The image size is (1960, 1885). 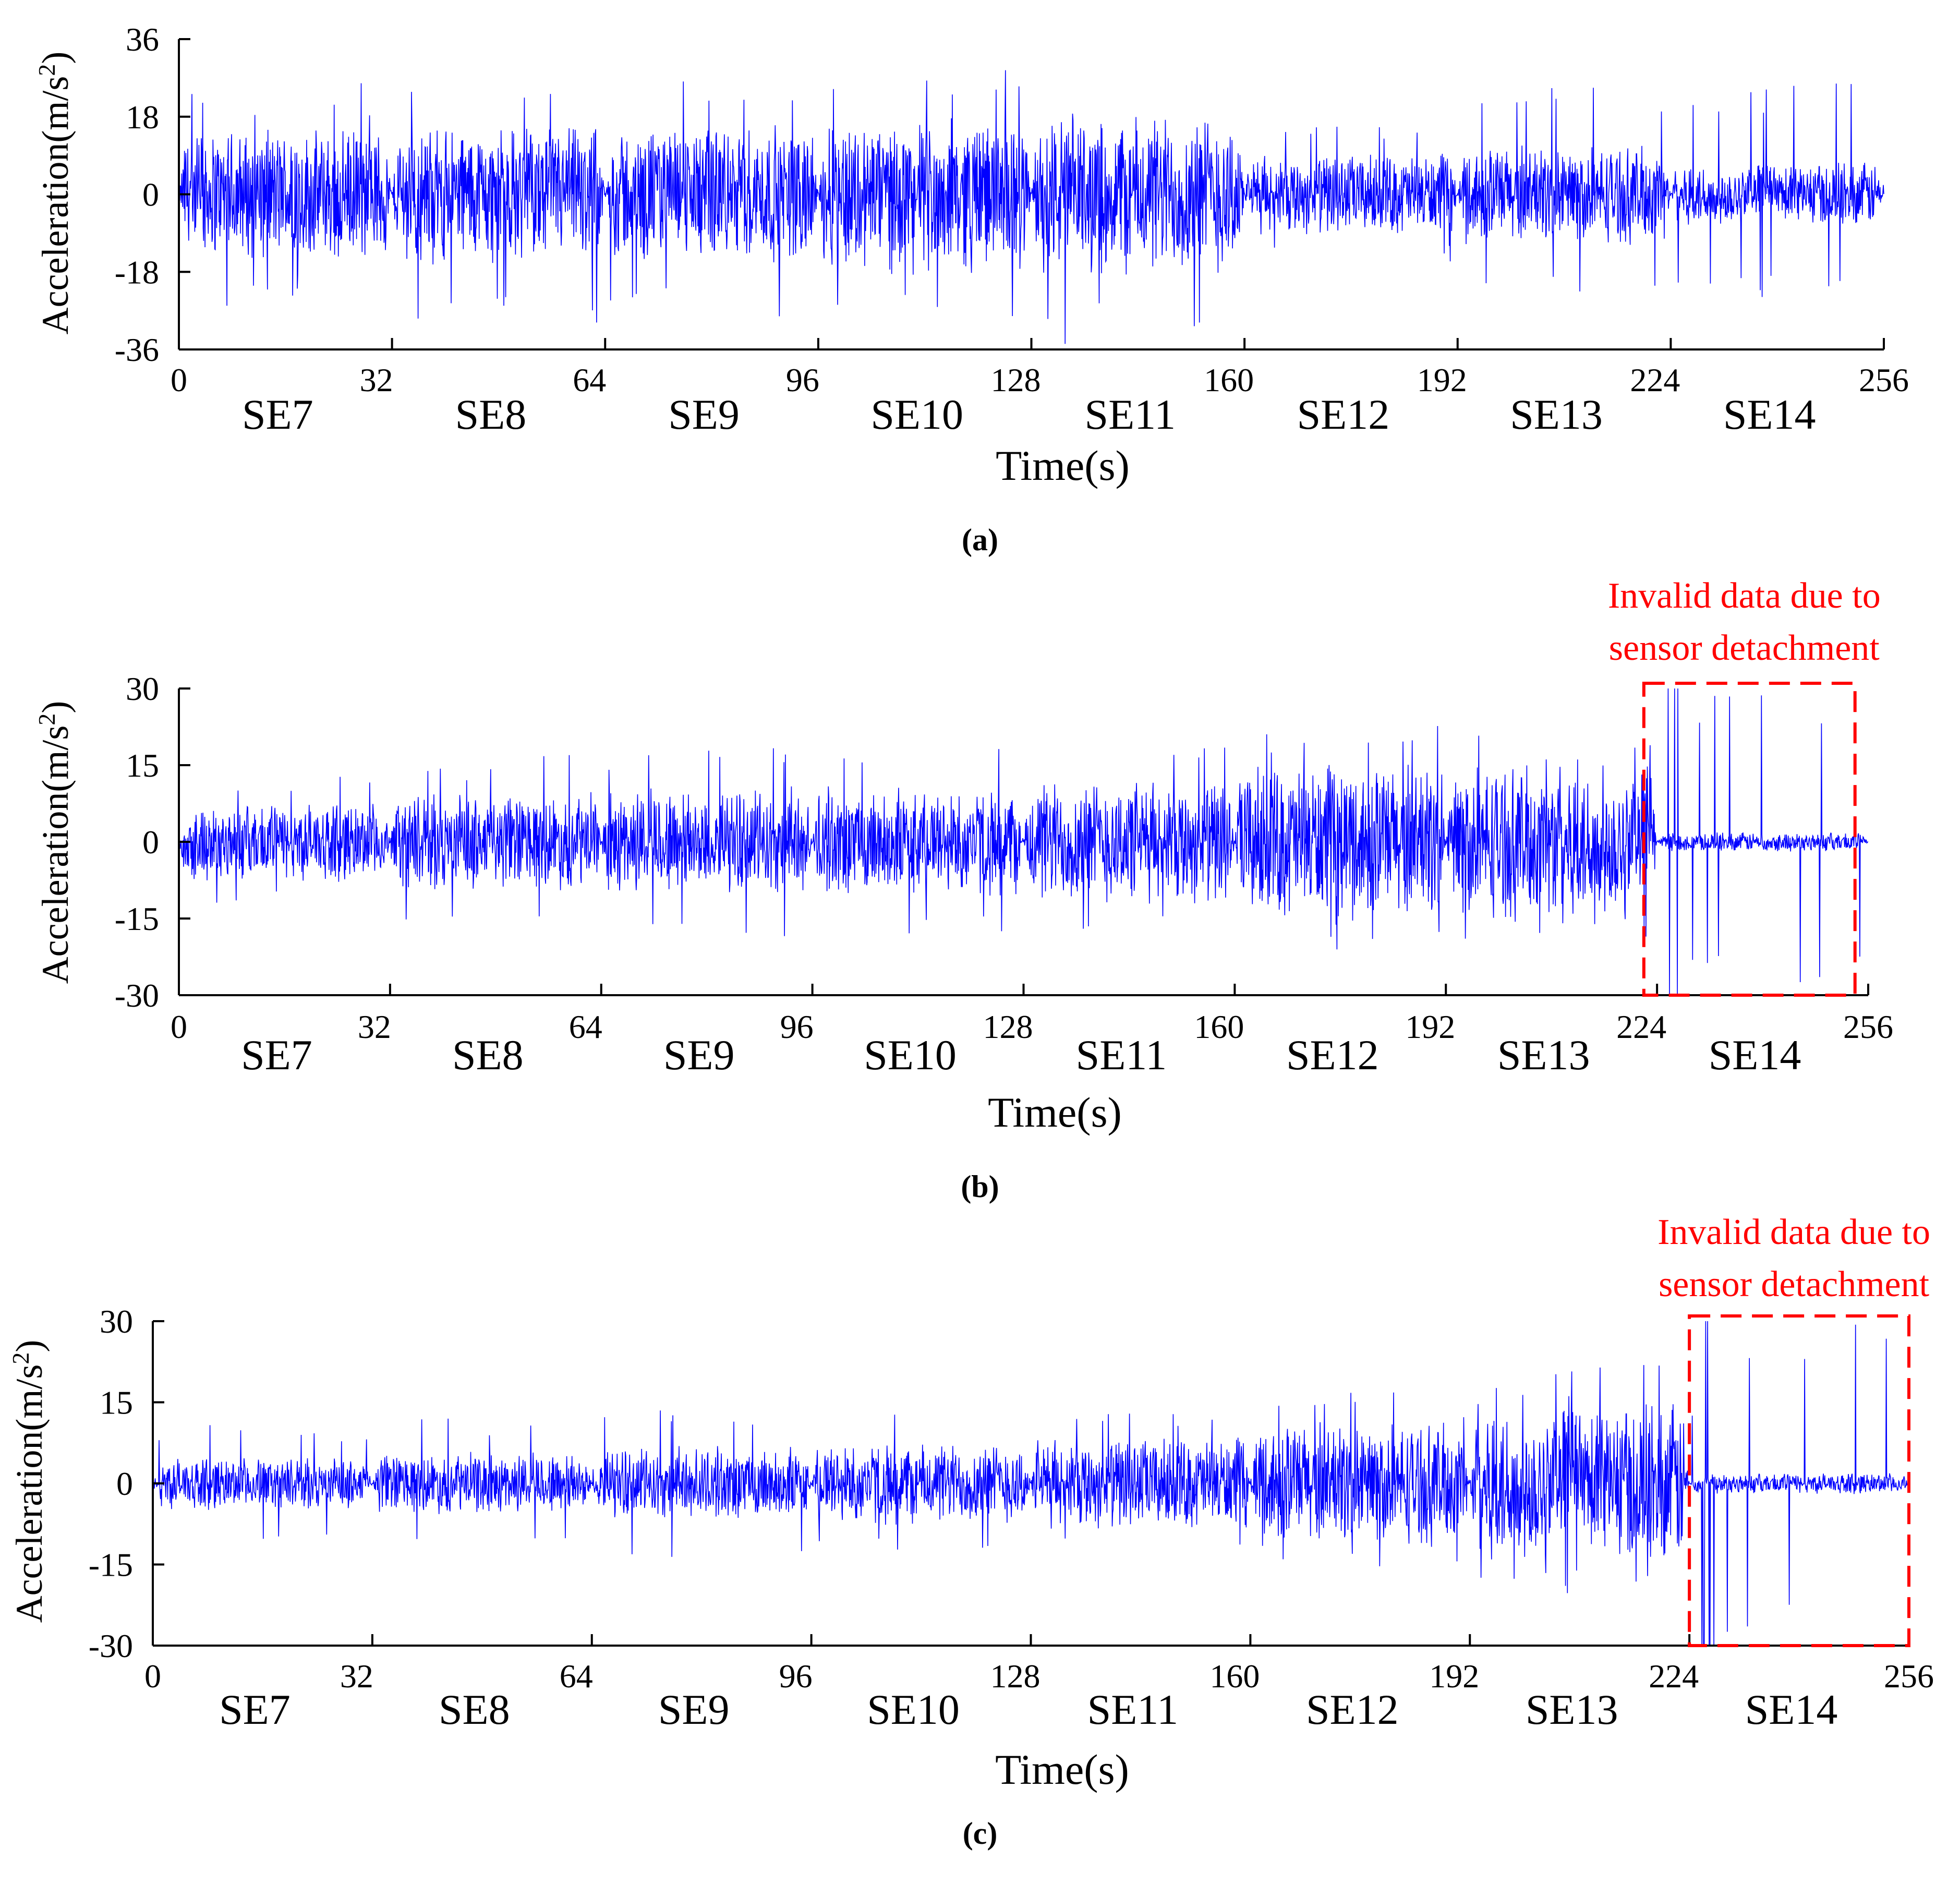 I want to click on y-tick-label: 36, so click(x=142, y=39).